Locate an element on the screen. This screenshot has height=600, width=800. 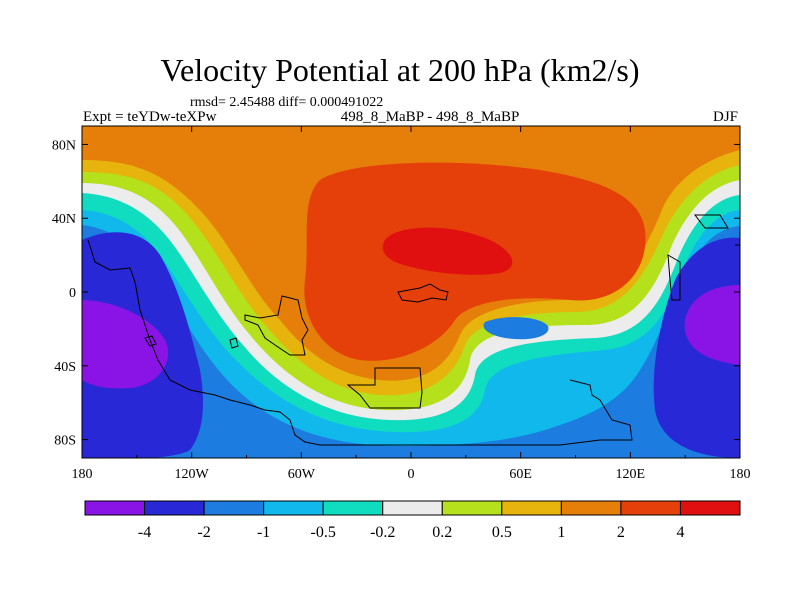
x-tick-label: 0 is located at coordinates (411, 474).